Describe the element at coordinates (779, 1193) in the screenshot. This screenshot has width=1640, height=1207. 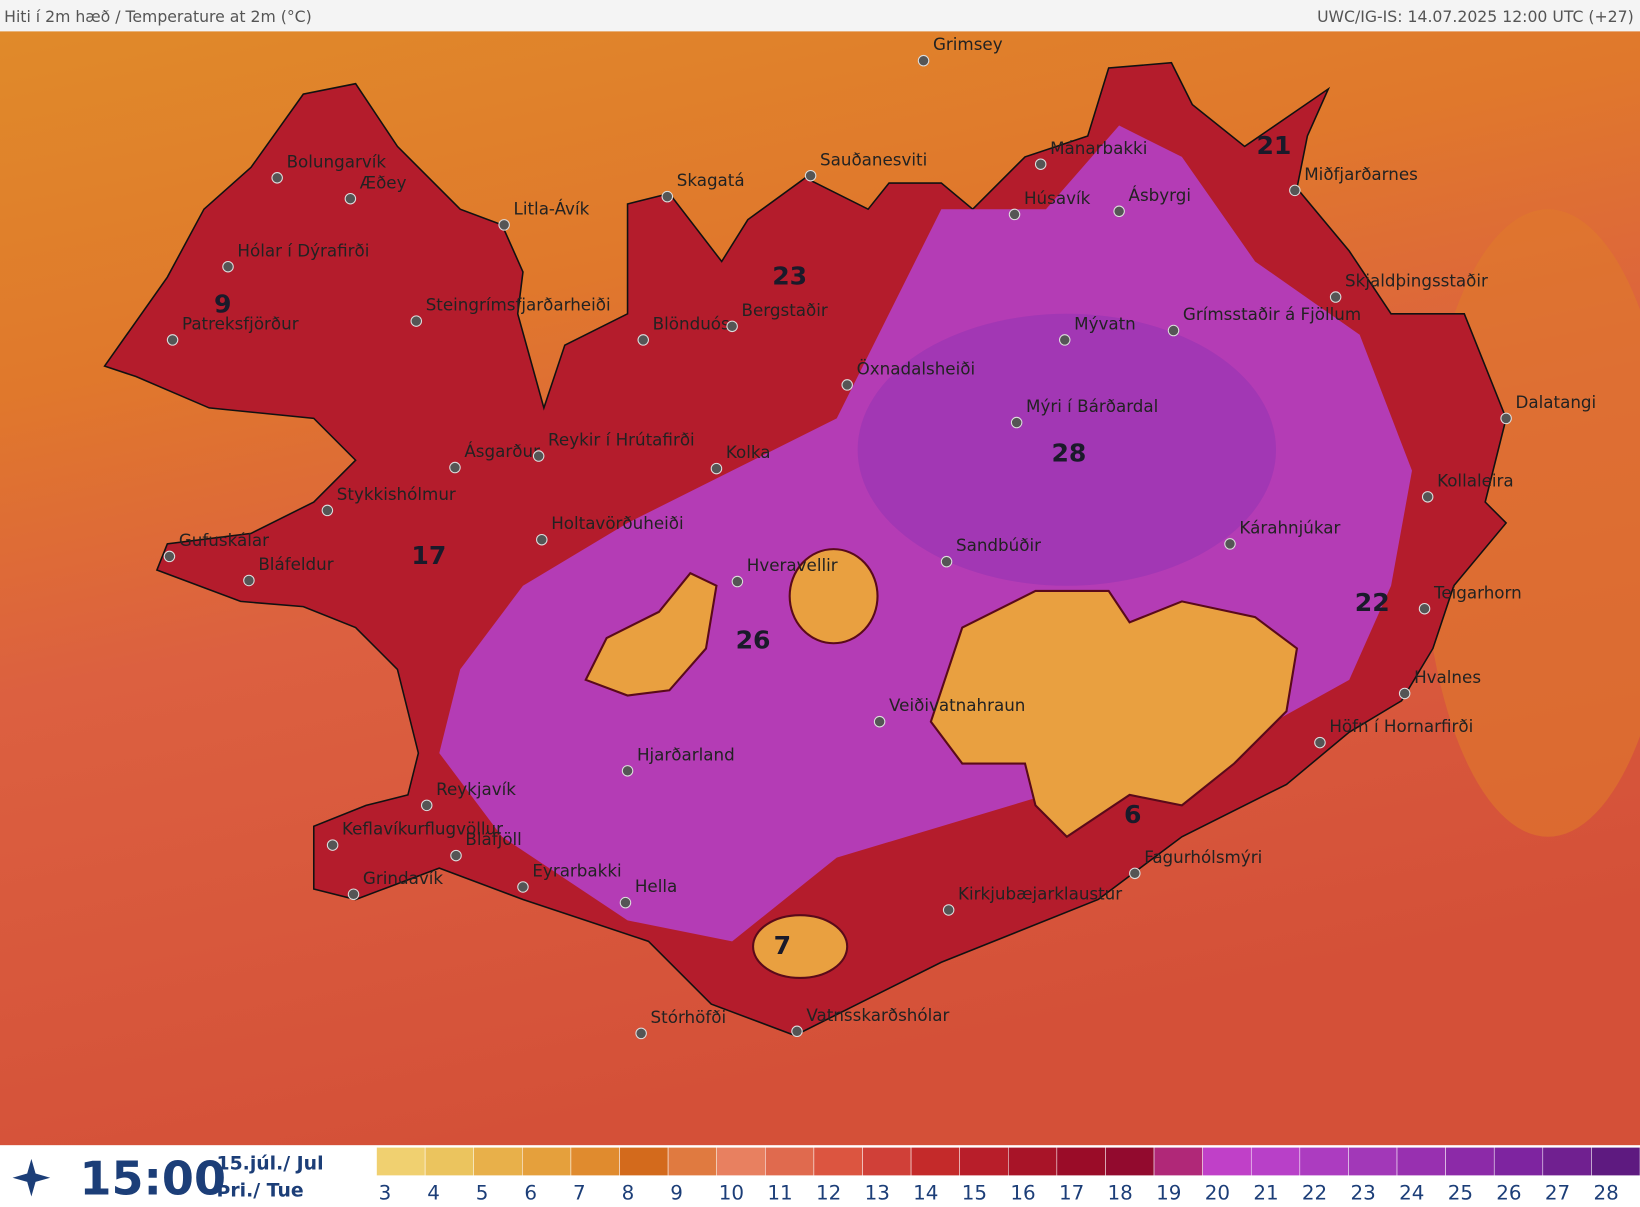
I see `legend-label: 11` at that location.